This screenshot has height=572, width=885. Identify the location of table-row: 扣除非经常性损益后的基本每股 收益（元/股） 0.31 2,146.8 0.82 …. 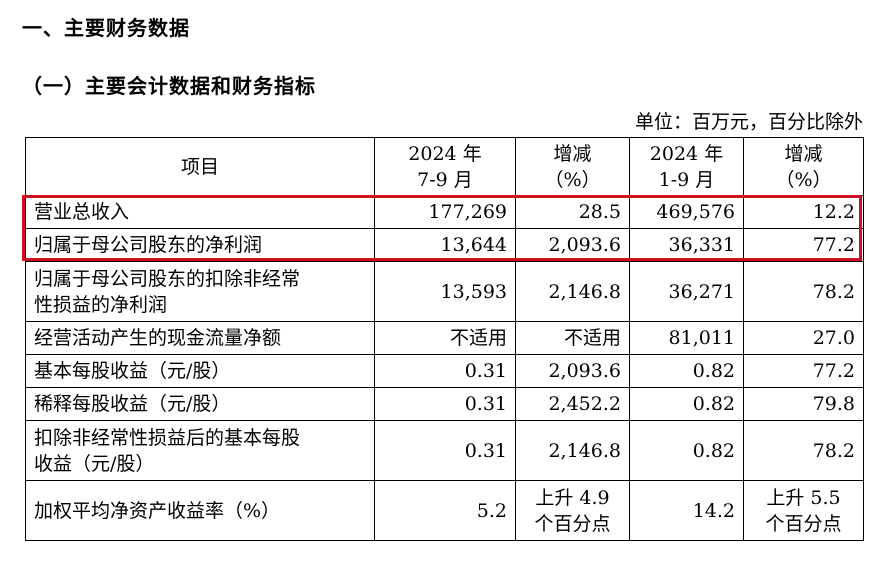
(444, 450).